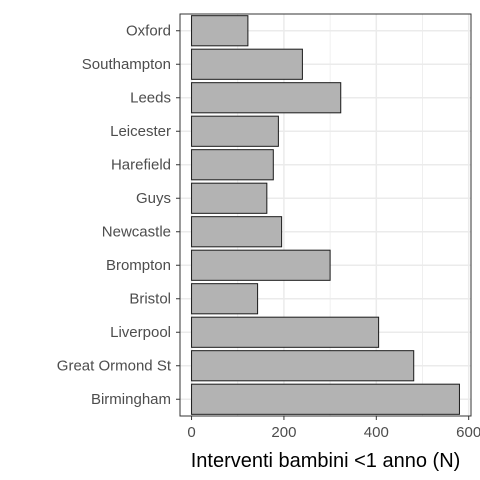 This screenshot has width=480, height=480. Describe the element at coordinates (191, 432) in the screenshot. I see `x-tick-label: 0` at that location.